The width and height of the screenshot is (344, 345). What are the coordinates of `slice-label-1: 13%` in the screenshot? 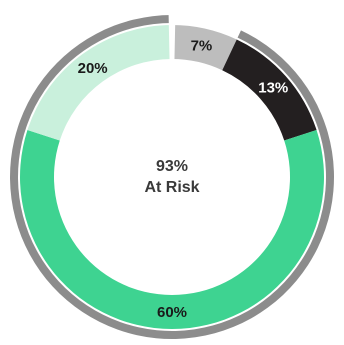 It's located at (273, 88).